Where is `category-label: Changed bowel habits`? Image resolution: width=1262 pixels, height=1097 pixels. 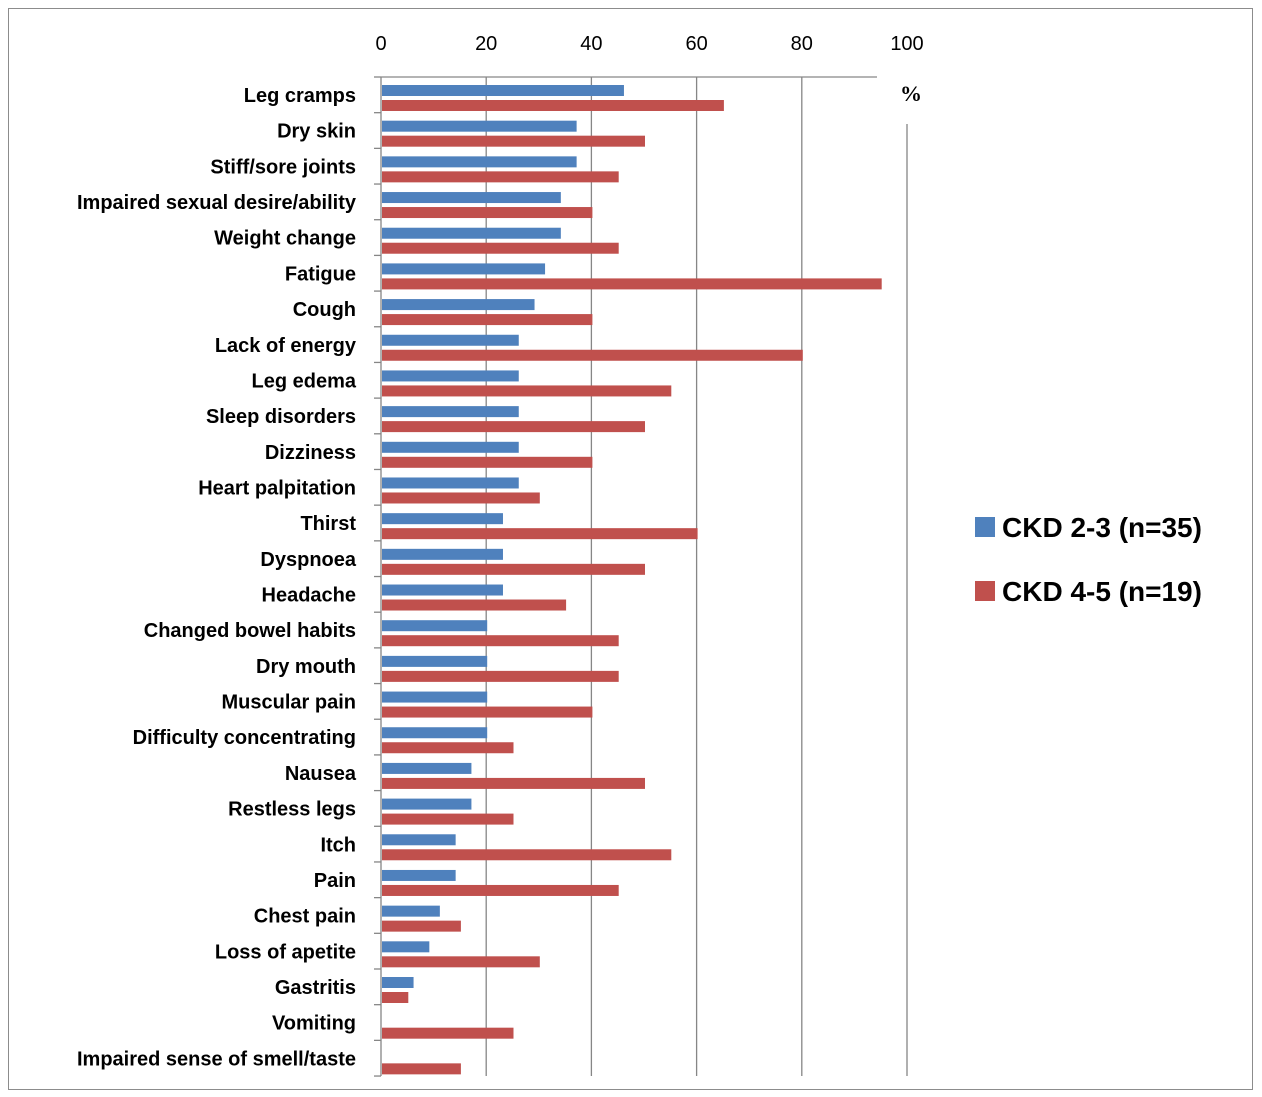
category-label: Changed bowel habits is located at coordinates (250, 631).